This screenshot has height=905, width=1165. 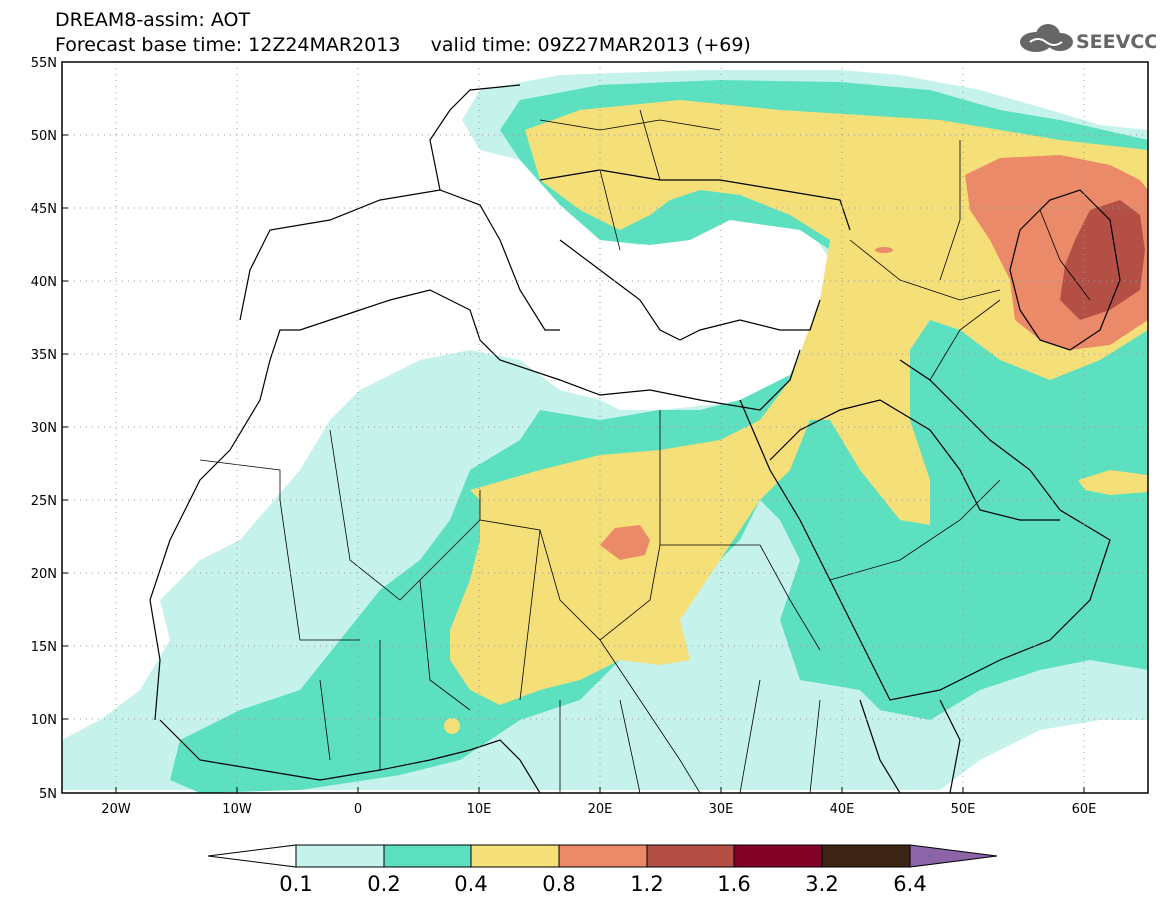 What do you see at coordinates (44, 136) in the screenshot?
I see `lat-label-50n: 50N` at bounding box center [44, 136].